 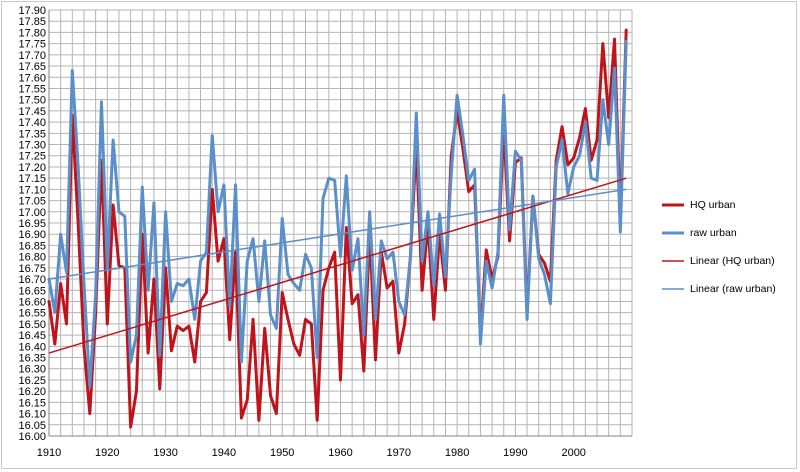 I want to click on y-tick-label: 17.75, so click(x=32, y=45).